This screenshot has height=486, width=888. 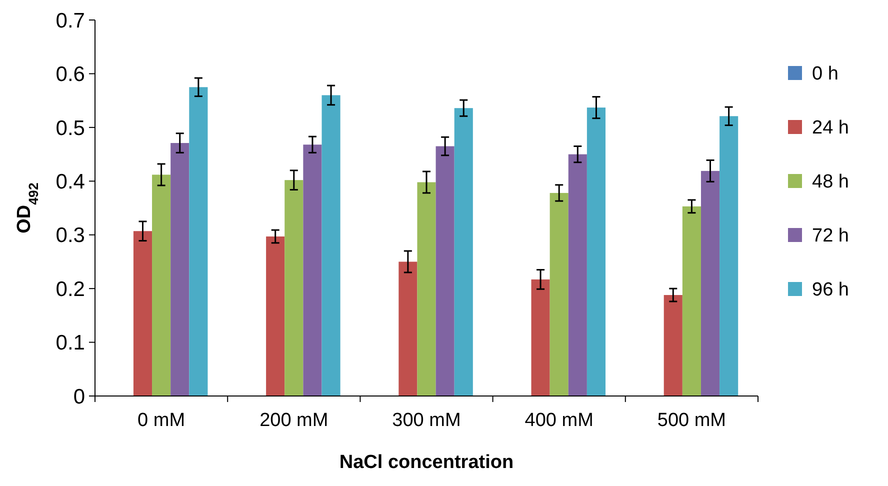 I want to click on y-tick-label: 0.5, so click(x=70, y=128).